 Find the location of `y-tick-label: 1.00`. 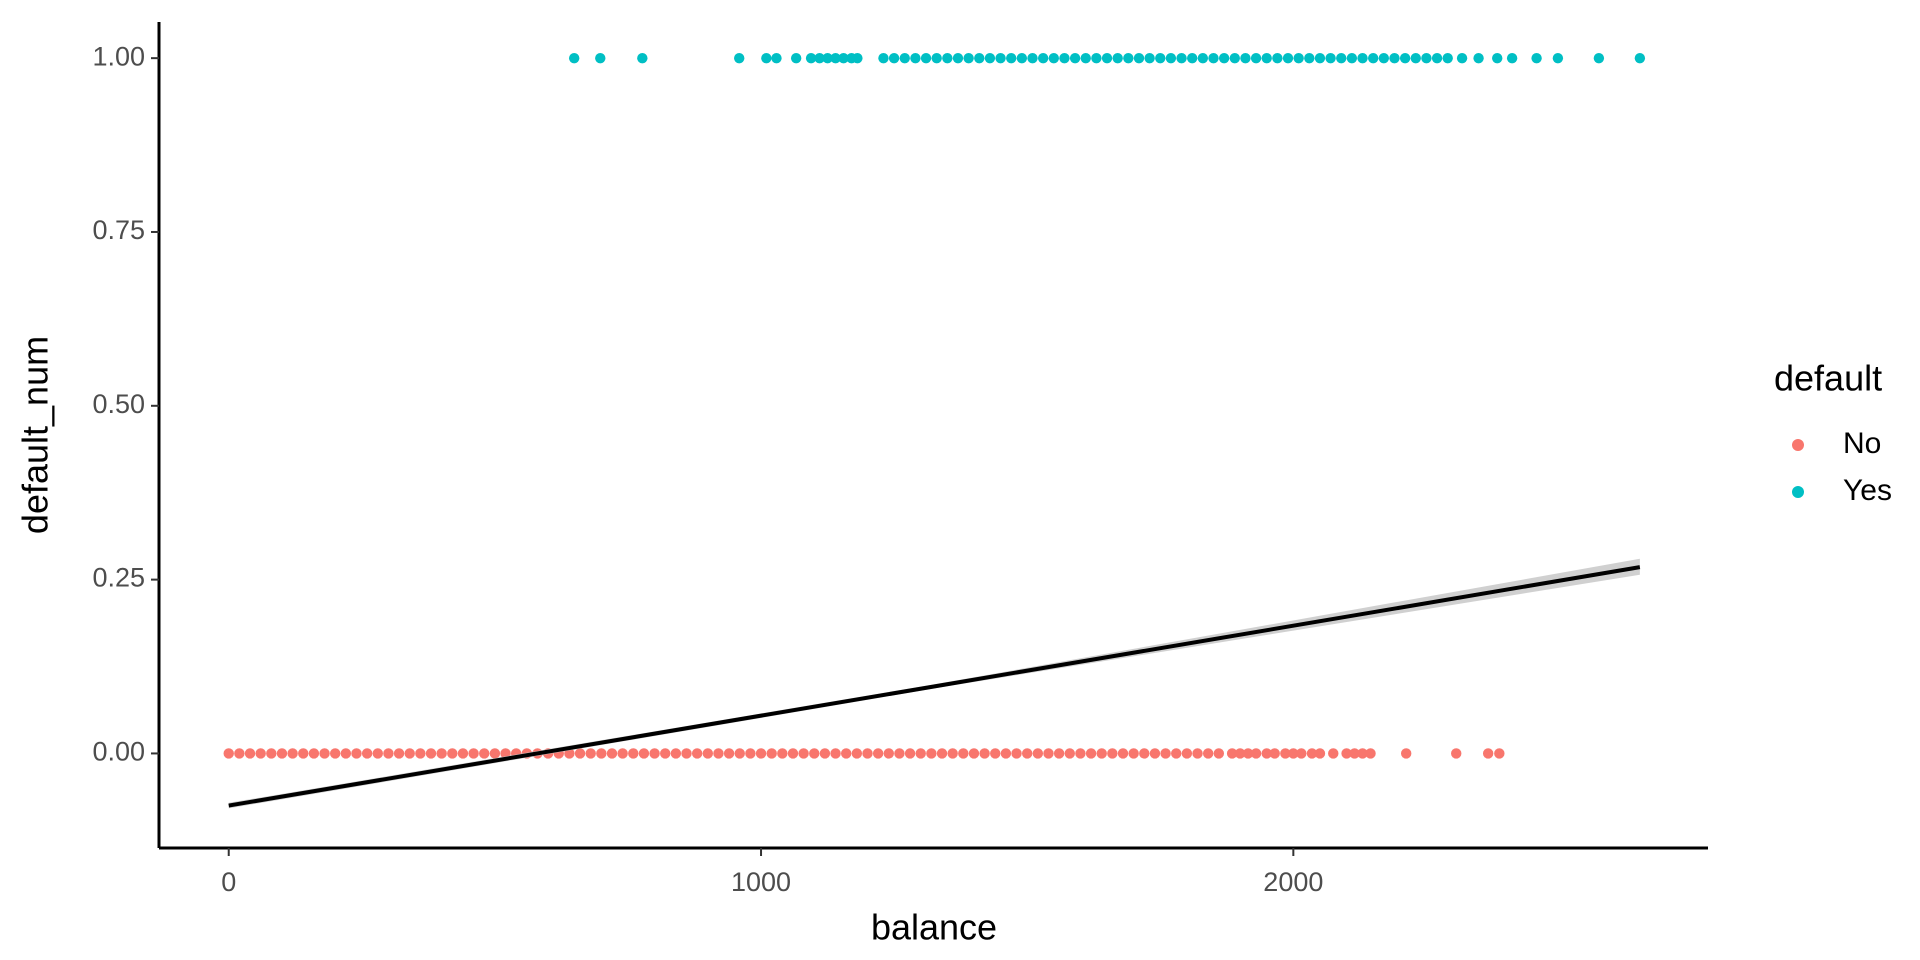

y-tick-label: 1.00 is located at coordinates (118, 56).